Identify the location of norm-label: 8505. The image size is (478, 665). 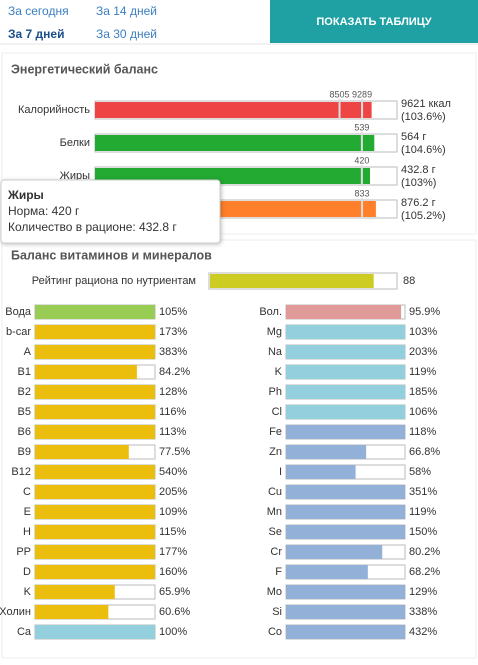
(340, 94).